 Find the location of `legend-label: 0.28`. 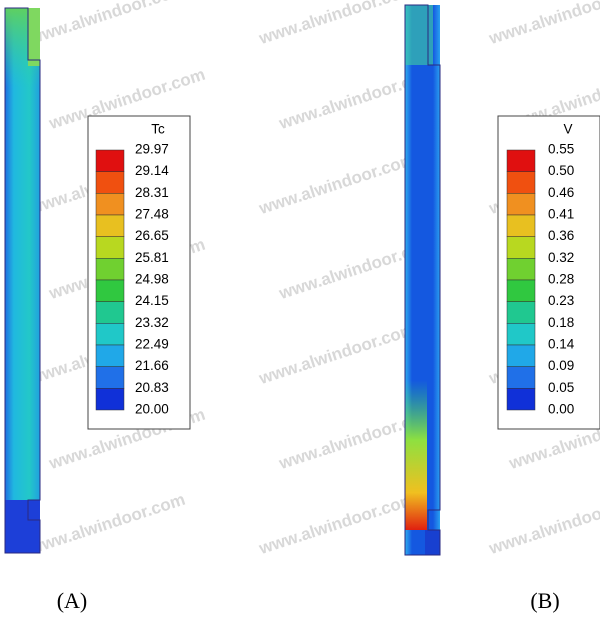

legend-label: 0.28 is located at coordinates (561, 279).